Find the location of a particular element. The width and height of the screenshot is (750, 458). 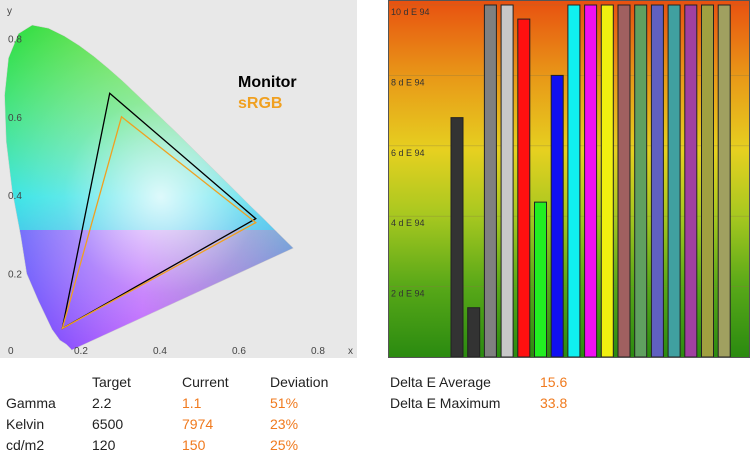

kelvin-deviation: 23% is located at coordinates (284, 424).